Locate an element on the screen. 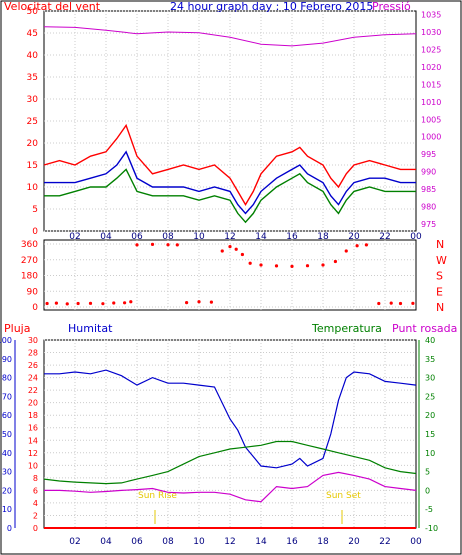 This screenshot has width=462, height=555. wind-y-tick-label: 25 is located at coordinates (32, 122).